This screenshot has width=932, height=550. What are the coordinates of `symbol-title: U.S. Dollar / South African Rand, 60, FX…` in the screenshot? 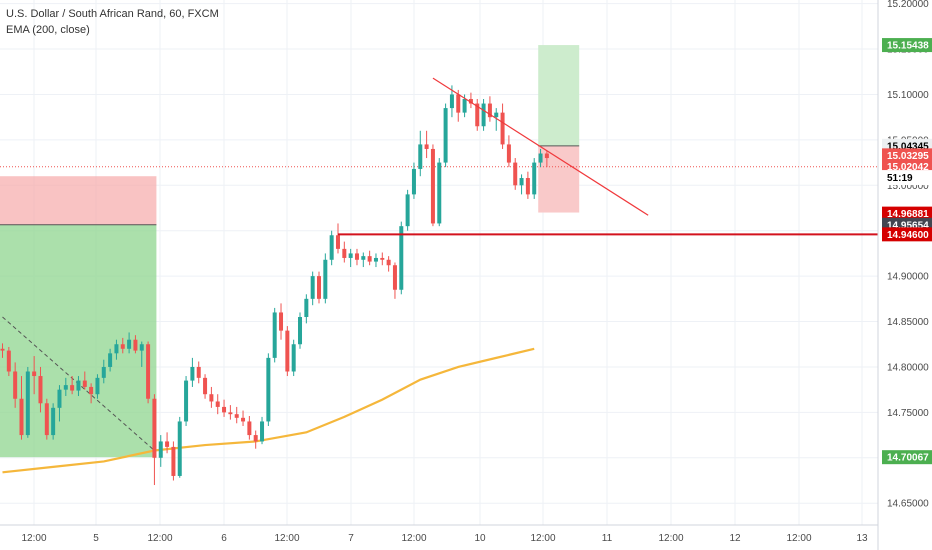 It's located at (112, 14).